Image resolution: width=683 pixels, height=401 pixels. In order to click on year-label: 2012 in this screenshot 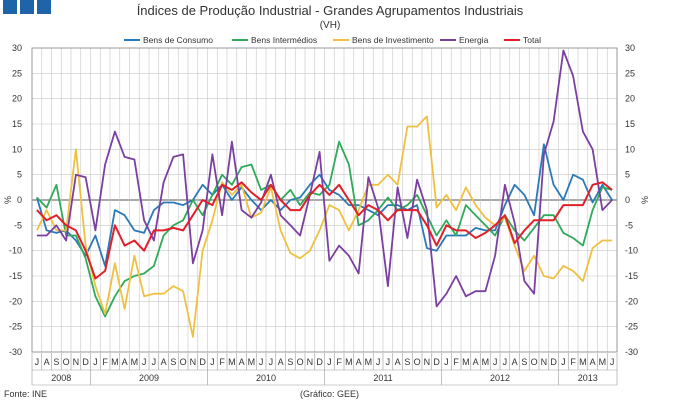, I will do `click(500, 378)`.